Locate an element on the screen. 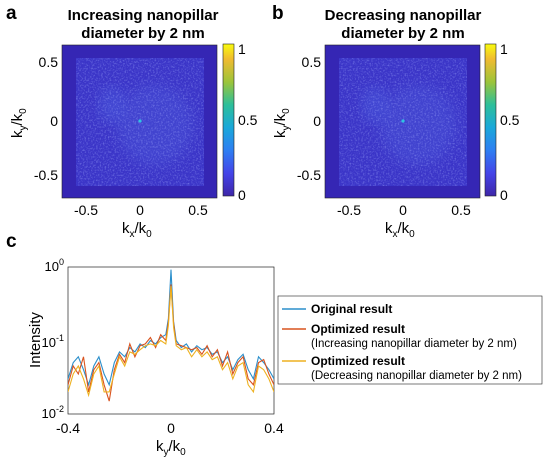  legend-label-original: Original result is located at coordinates (351, 309).